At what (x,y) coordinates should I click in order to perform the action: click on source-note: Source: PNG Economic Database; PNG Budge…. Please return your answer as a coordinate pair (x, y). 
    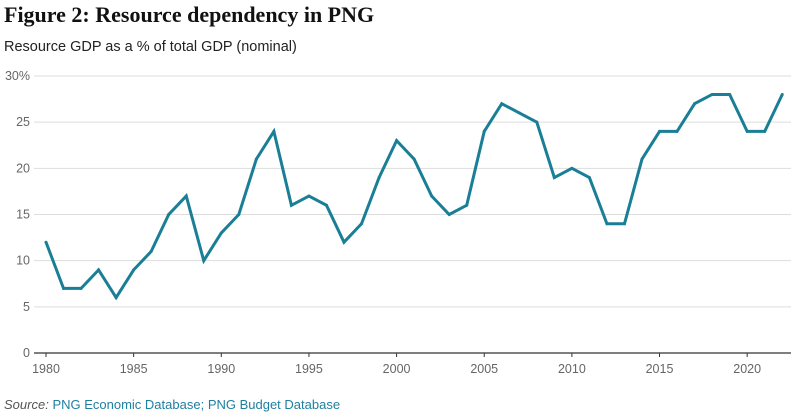
    Looking at the image, I should click on (172, 405).